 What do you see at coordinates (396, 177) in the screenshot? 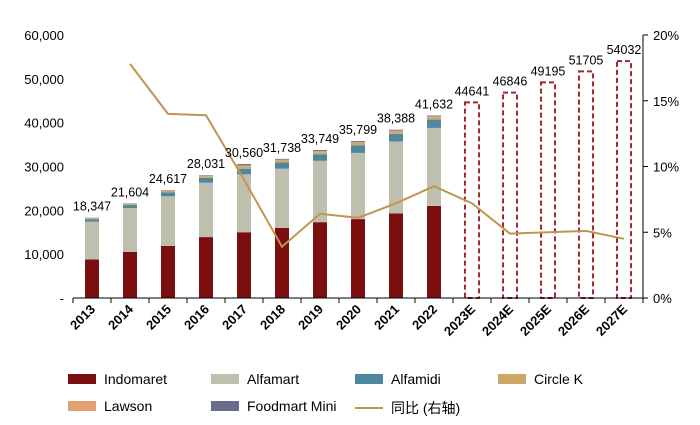
I see `bar-alfamart-2021` at bounding box center [396, 177].